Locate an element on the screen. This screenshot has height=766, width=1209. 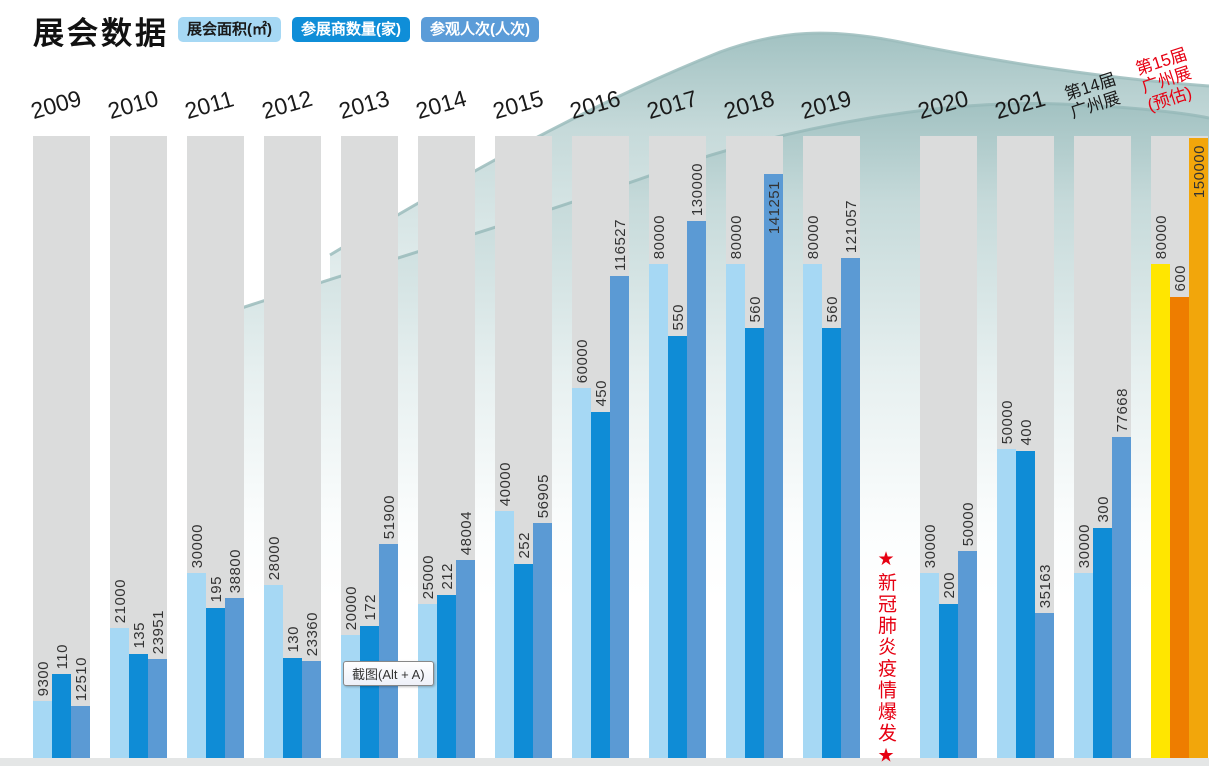
year-group-2010: 21000 135 23951 is located at coordinates (138, 447).